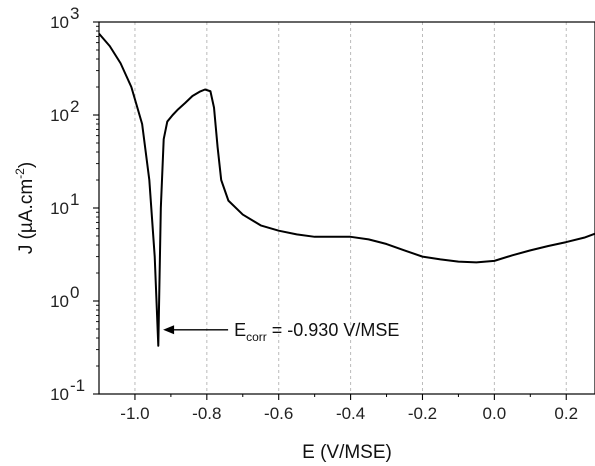 Image resolution: width=595 pixels, height=466 pixels. I want to click on x-axis-title: E (V/MSE), so click(347, 452).